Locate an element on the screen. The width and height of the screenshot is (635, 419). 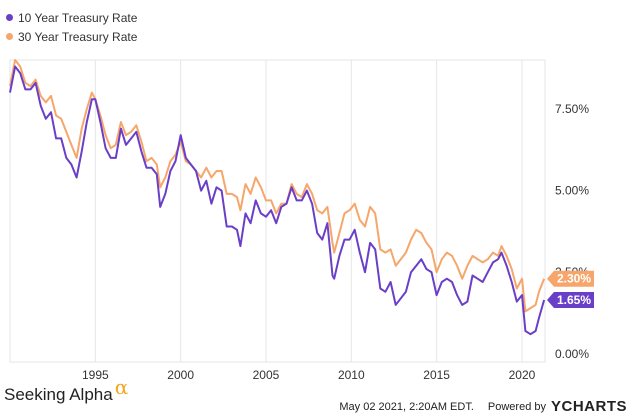
footer-powered-by: Powered by is located at coordinates (516, 406).